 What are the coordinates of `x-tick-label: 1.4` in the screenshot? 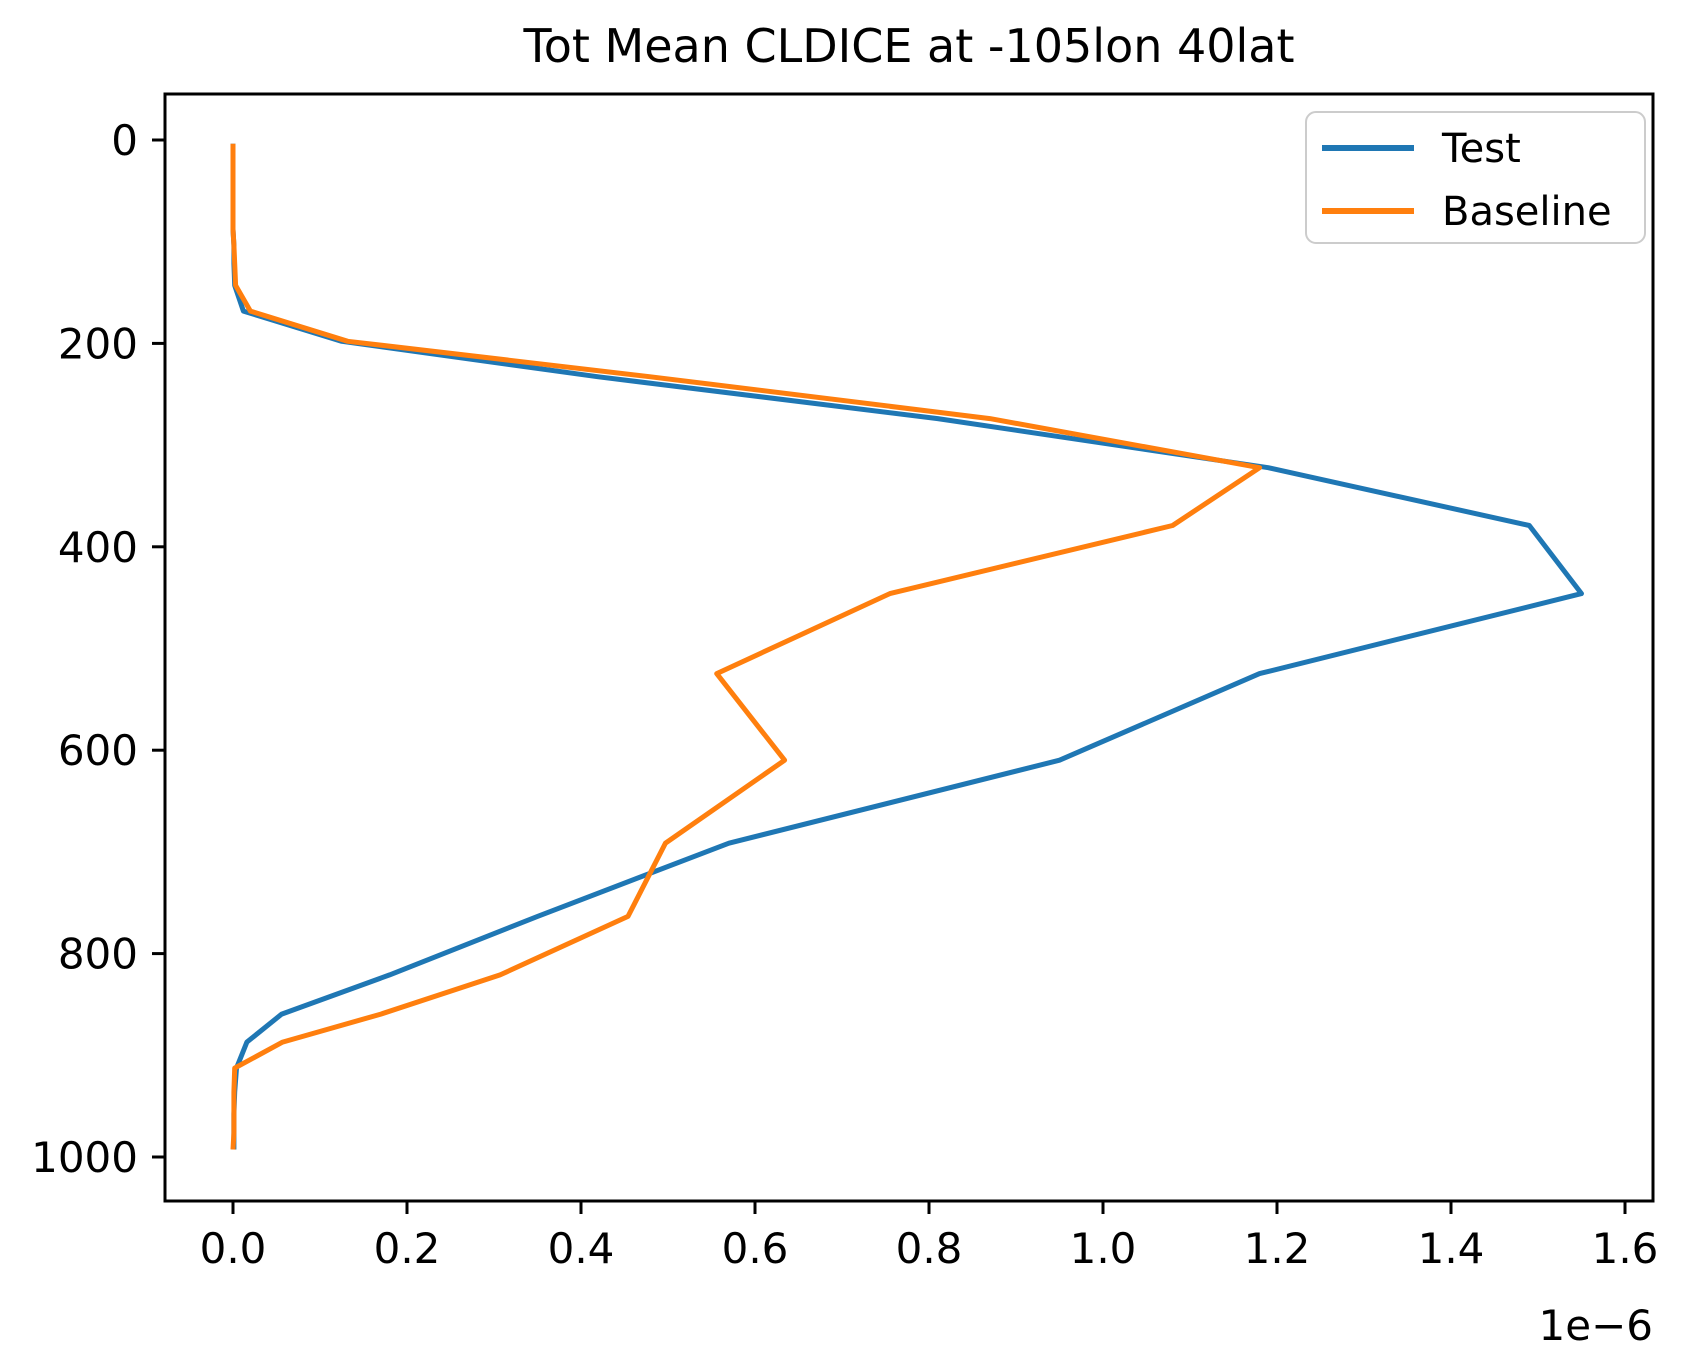 It's located at (1451, 1248).